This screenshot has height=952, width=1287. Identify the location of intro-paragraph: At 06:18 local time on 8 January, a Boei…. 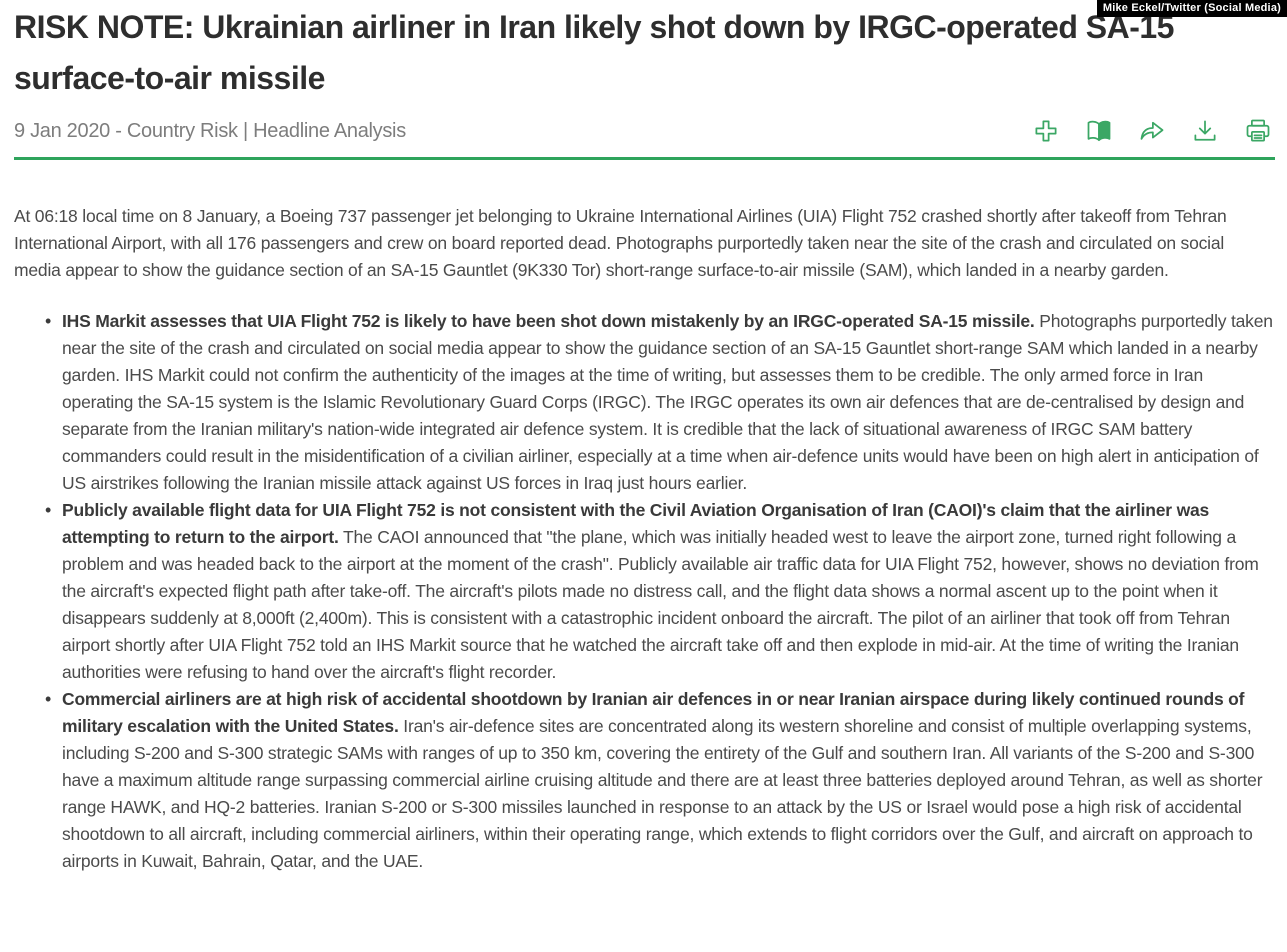
(620, 243).